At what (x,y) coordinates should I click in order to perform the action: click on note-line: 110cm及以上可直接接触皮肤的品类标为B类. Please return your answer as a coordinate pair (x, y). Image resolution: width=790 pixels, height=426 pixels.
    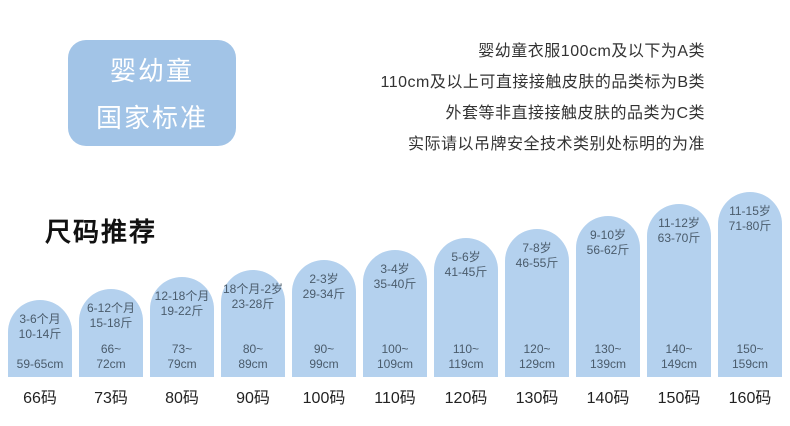
    Looking at the image, I should click on (542, 82).